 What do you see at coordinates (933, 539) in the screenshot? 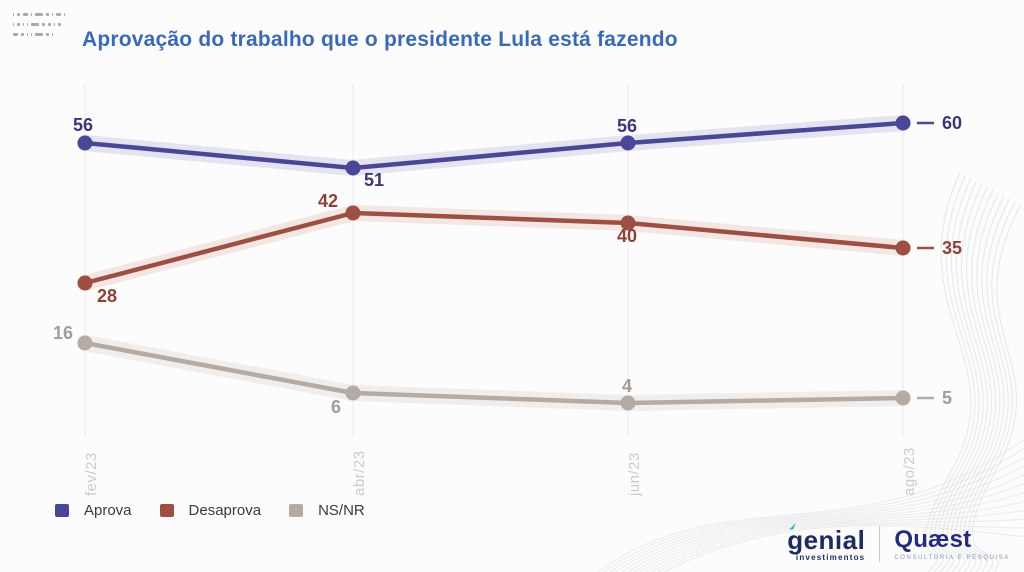
I see `quaest-logo-text: Quæst` at bounding box center [933, 539].